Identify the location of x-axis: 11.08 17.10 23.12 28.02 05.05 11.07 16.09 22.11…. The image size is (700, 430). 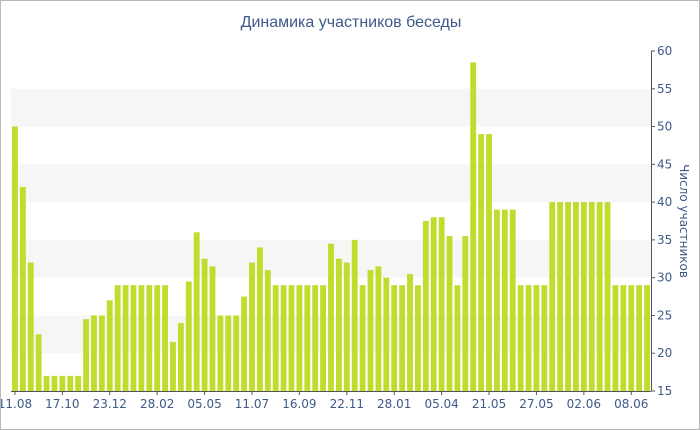
(326, 401).